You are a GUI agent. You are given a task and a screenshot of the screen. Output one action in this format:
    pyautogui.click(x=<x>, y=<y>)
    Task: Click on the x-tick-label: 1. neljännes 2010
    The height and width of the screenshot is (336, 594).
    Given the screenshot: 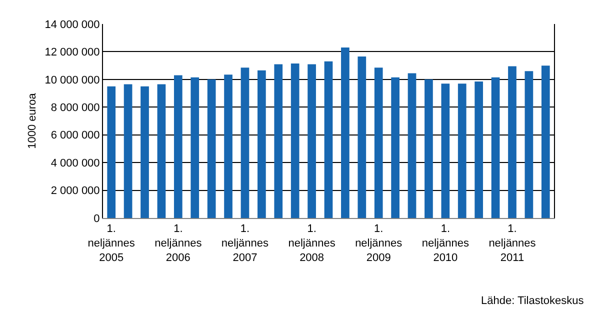 What is the action you would take?
    pyautogui.click(x=446, y=243)
    